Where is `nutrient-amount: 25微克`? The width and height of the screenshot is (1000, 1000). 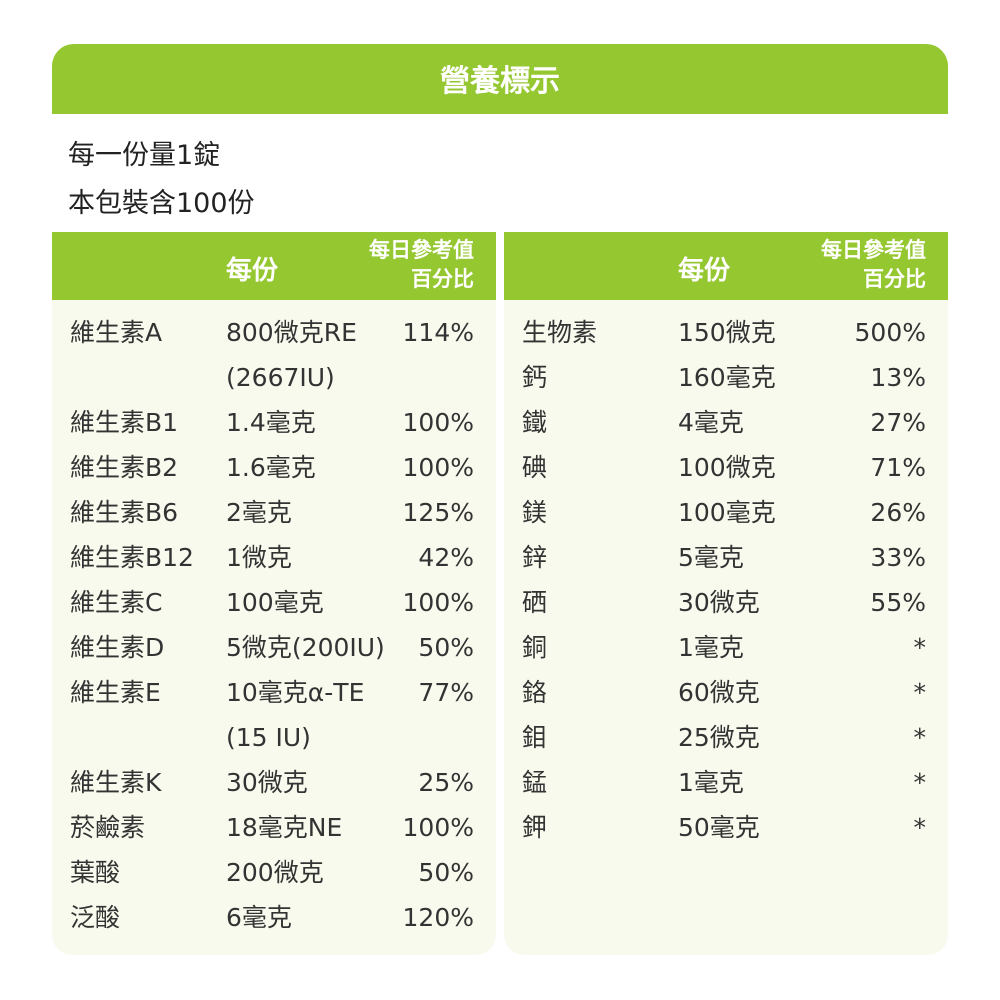 nutrient-amount: 25微克 is located at coordinates (719, 737).